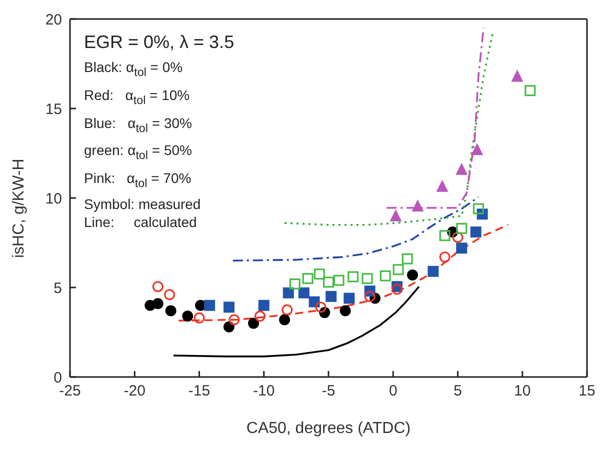 The height and width of the screenshot is (453, 608). What do you see at coordinates (137, 97) in the screenshot?
I see `annotation: Red: α$_{tol}$ = 10%` at bounding box center [137, 97].